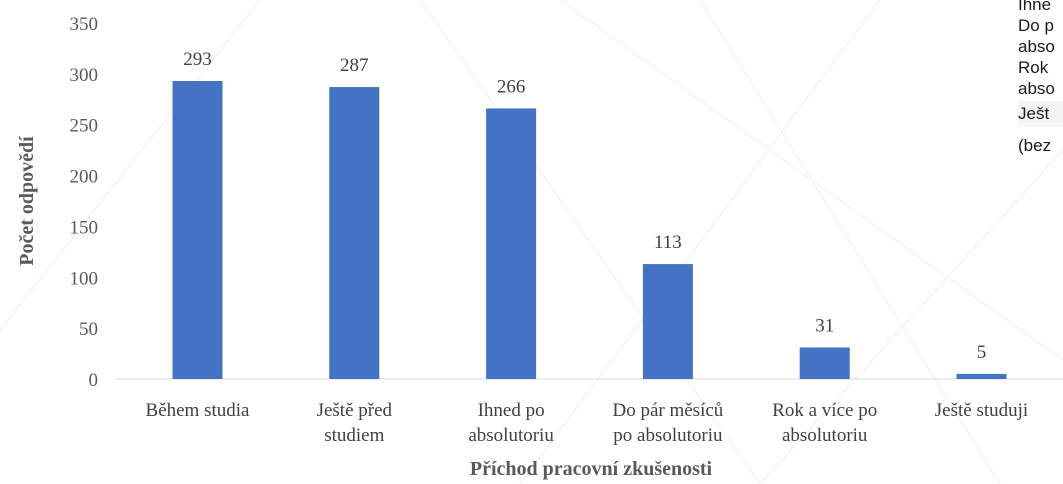 This screenshot has width=1063, height=484. I want to click on y-axis-title: Počet odpovědí, so click(27, 201).